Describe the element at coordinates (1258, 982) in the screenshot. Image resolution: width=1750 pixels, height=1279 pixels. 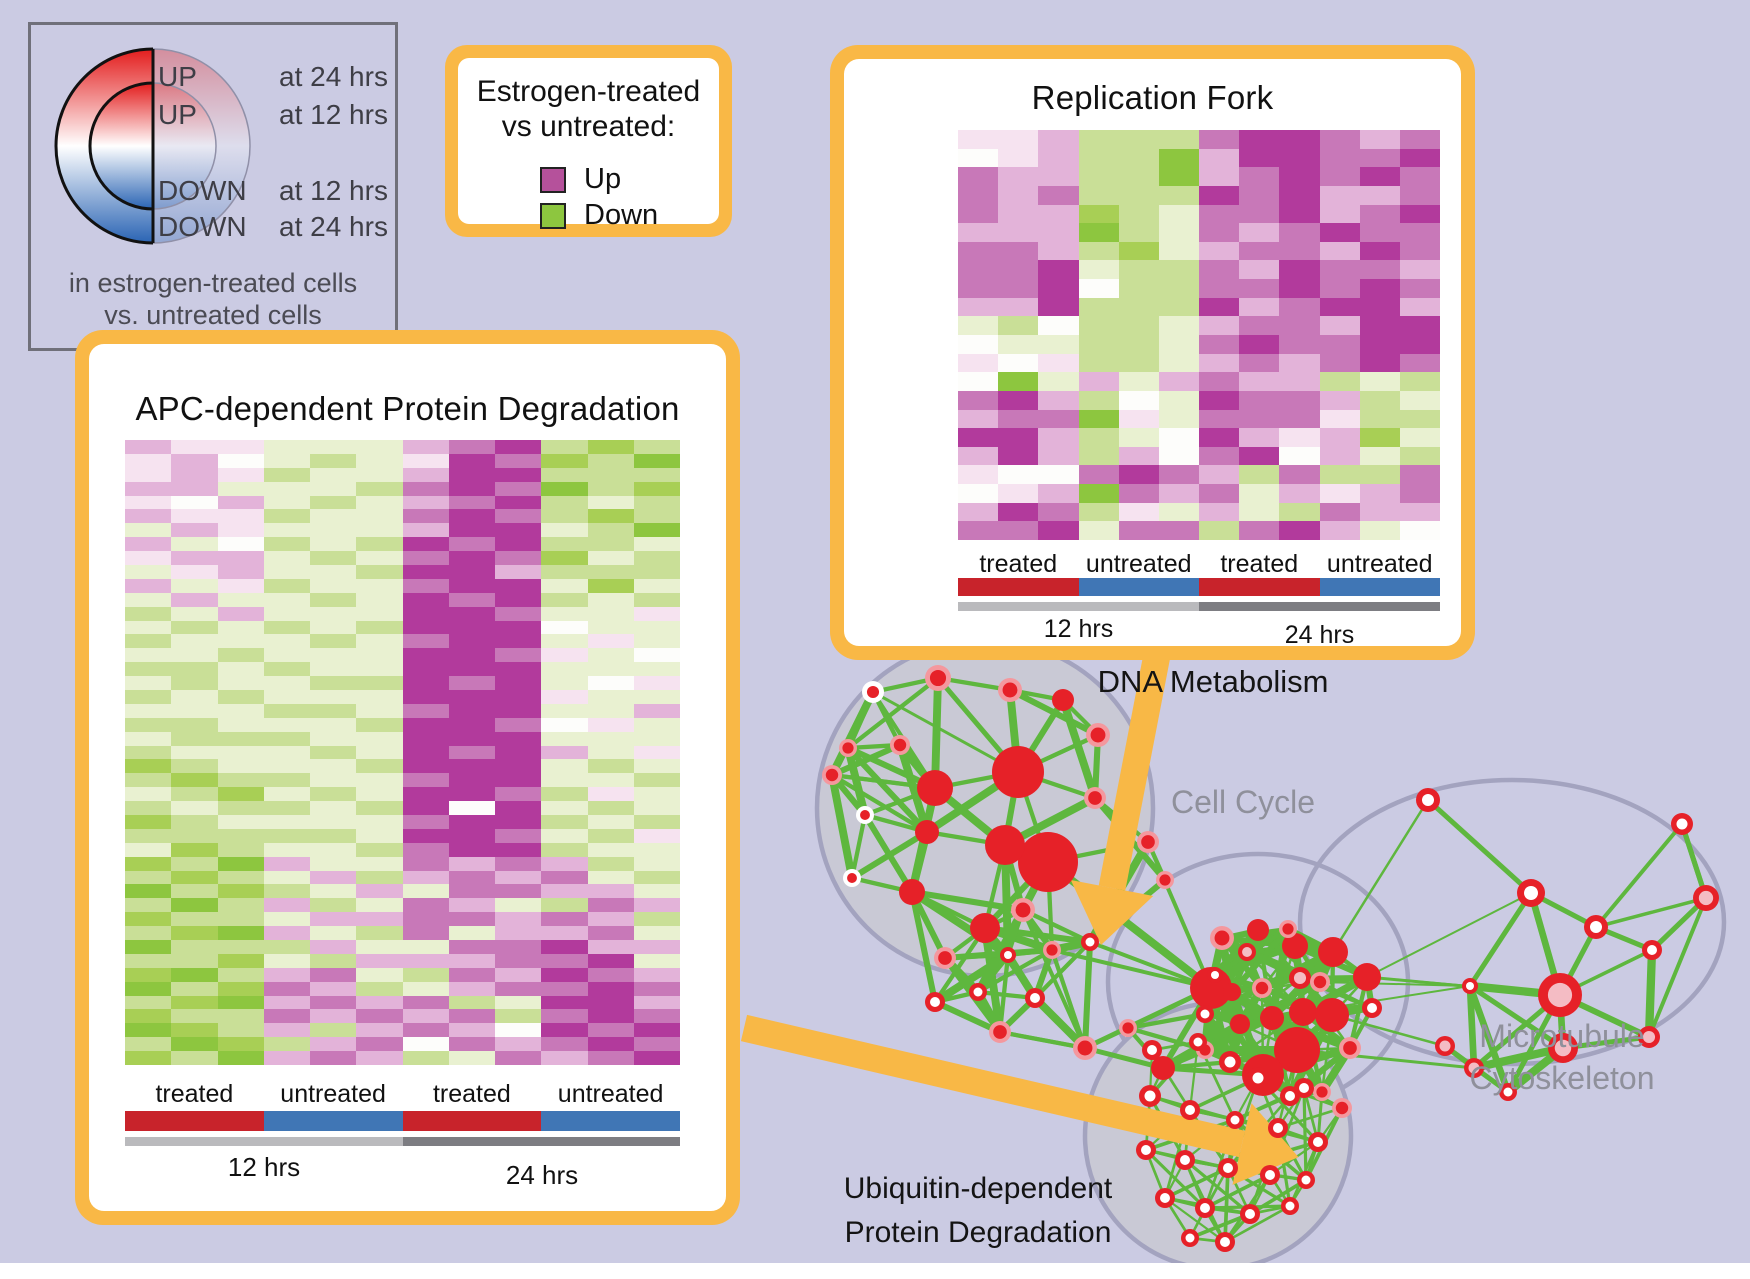
I see `cluster-cc` at that location.